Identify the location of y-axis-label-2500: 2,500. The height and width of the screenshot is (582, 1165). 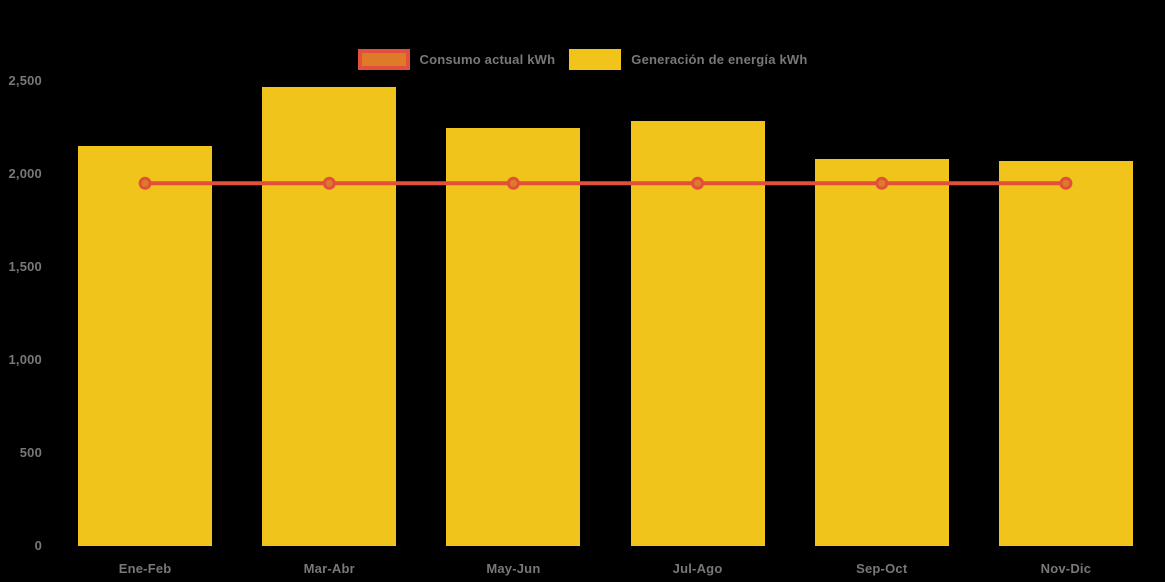
(25, 80).